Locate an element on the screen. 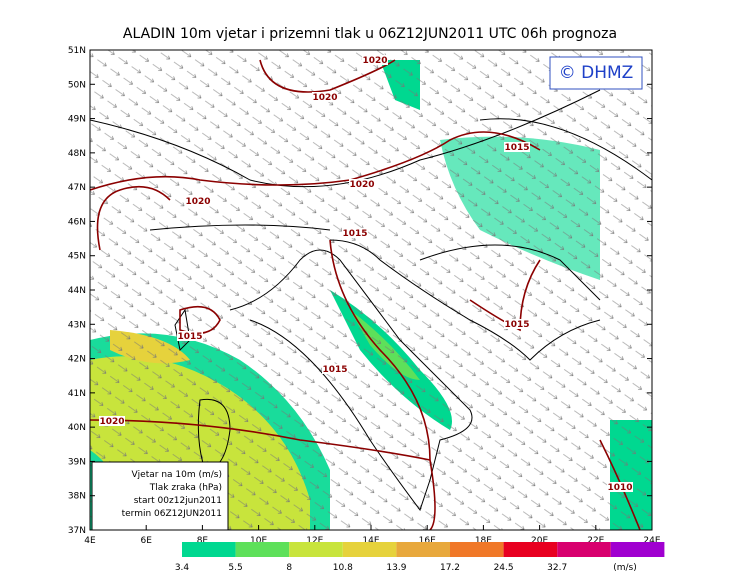 This screenshot has height=586, width=740. lon-label: 24E is located at coordinates (651, 541).